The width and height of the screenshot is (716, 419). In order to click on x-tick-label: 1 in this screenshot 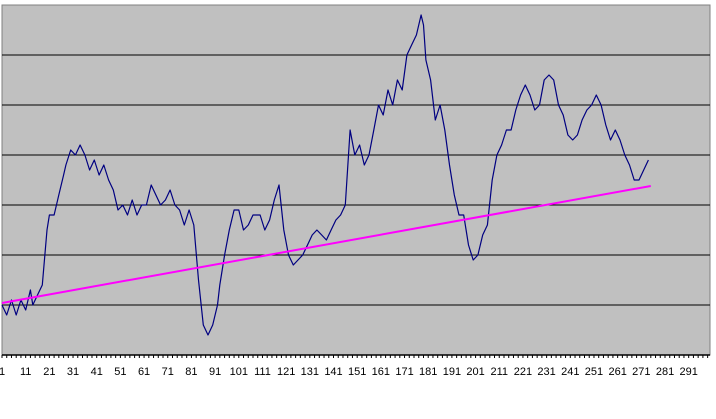, I will do `click(2, 372)`.